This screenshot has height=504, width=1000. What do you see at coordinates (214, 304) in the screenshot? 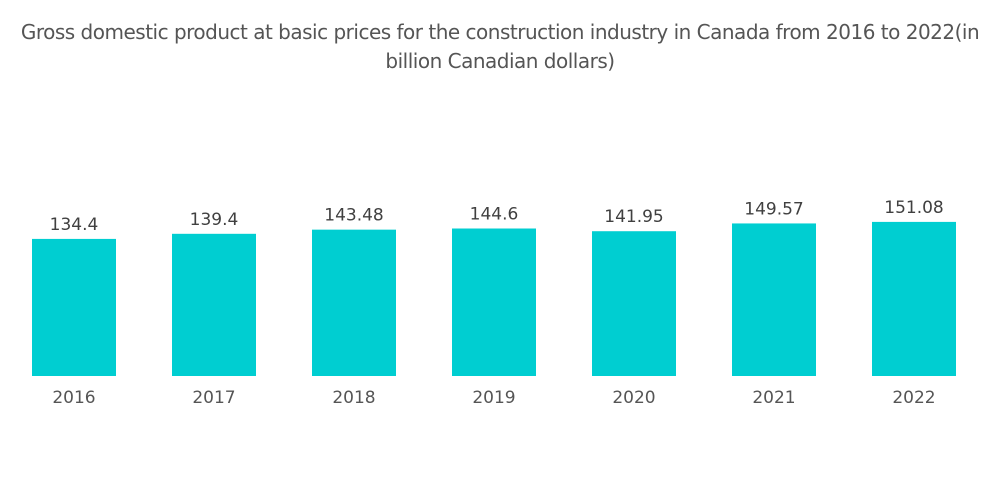
I see `bar-2017` at bounding box center [214, 304].